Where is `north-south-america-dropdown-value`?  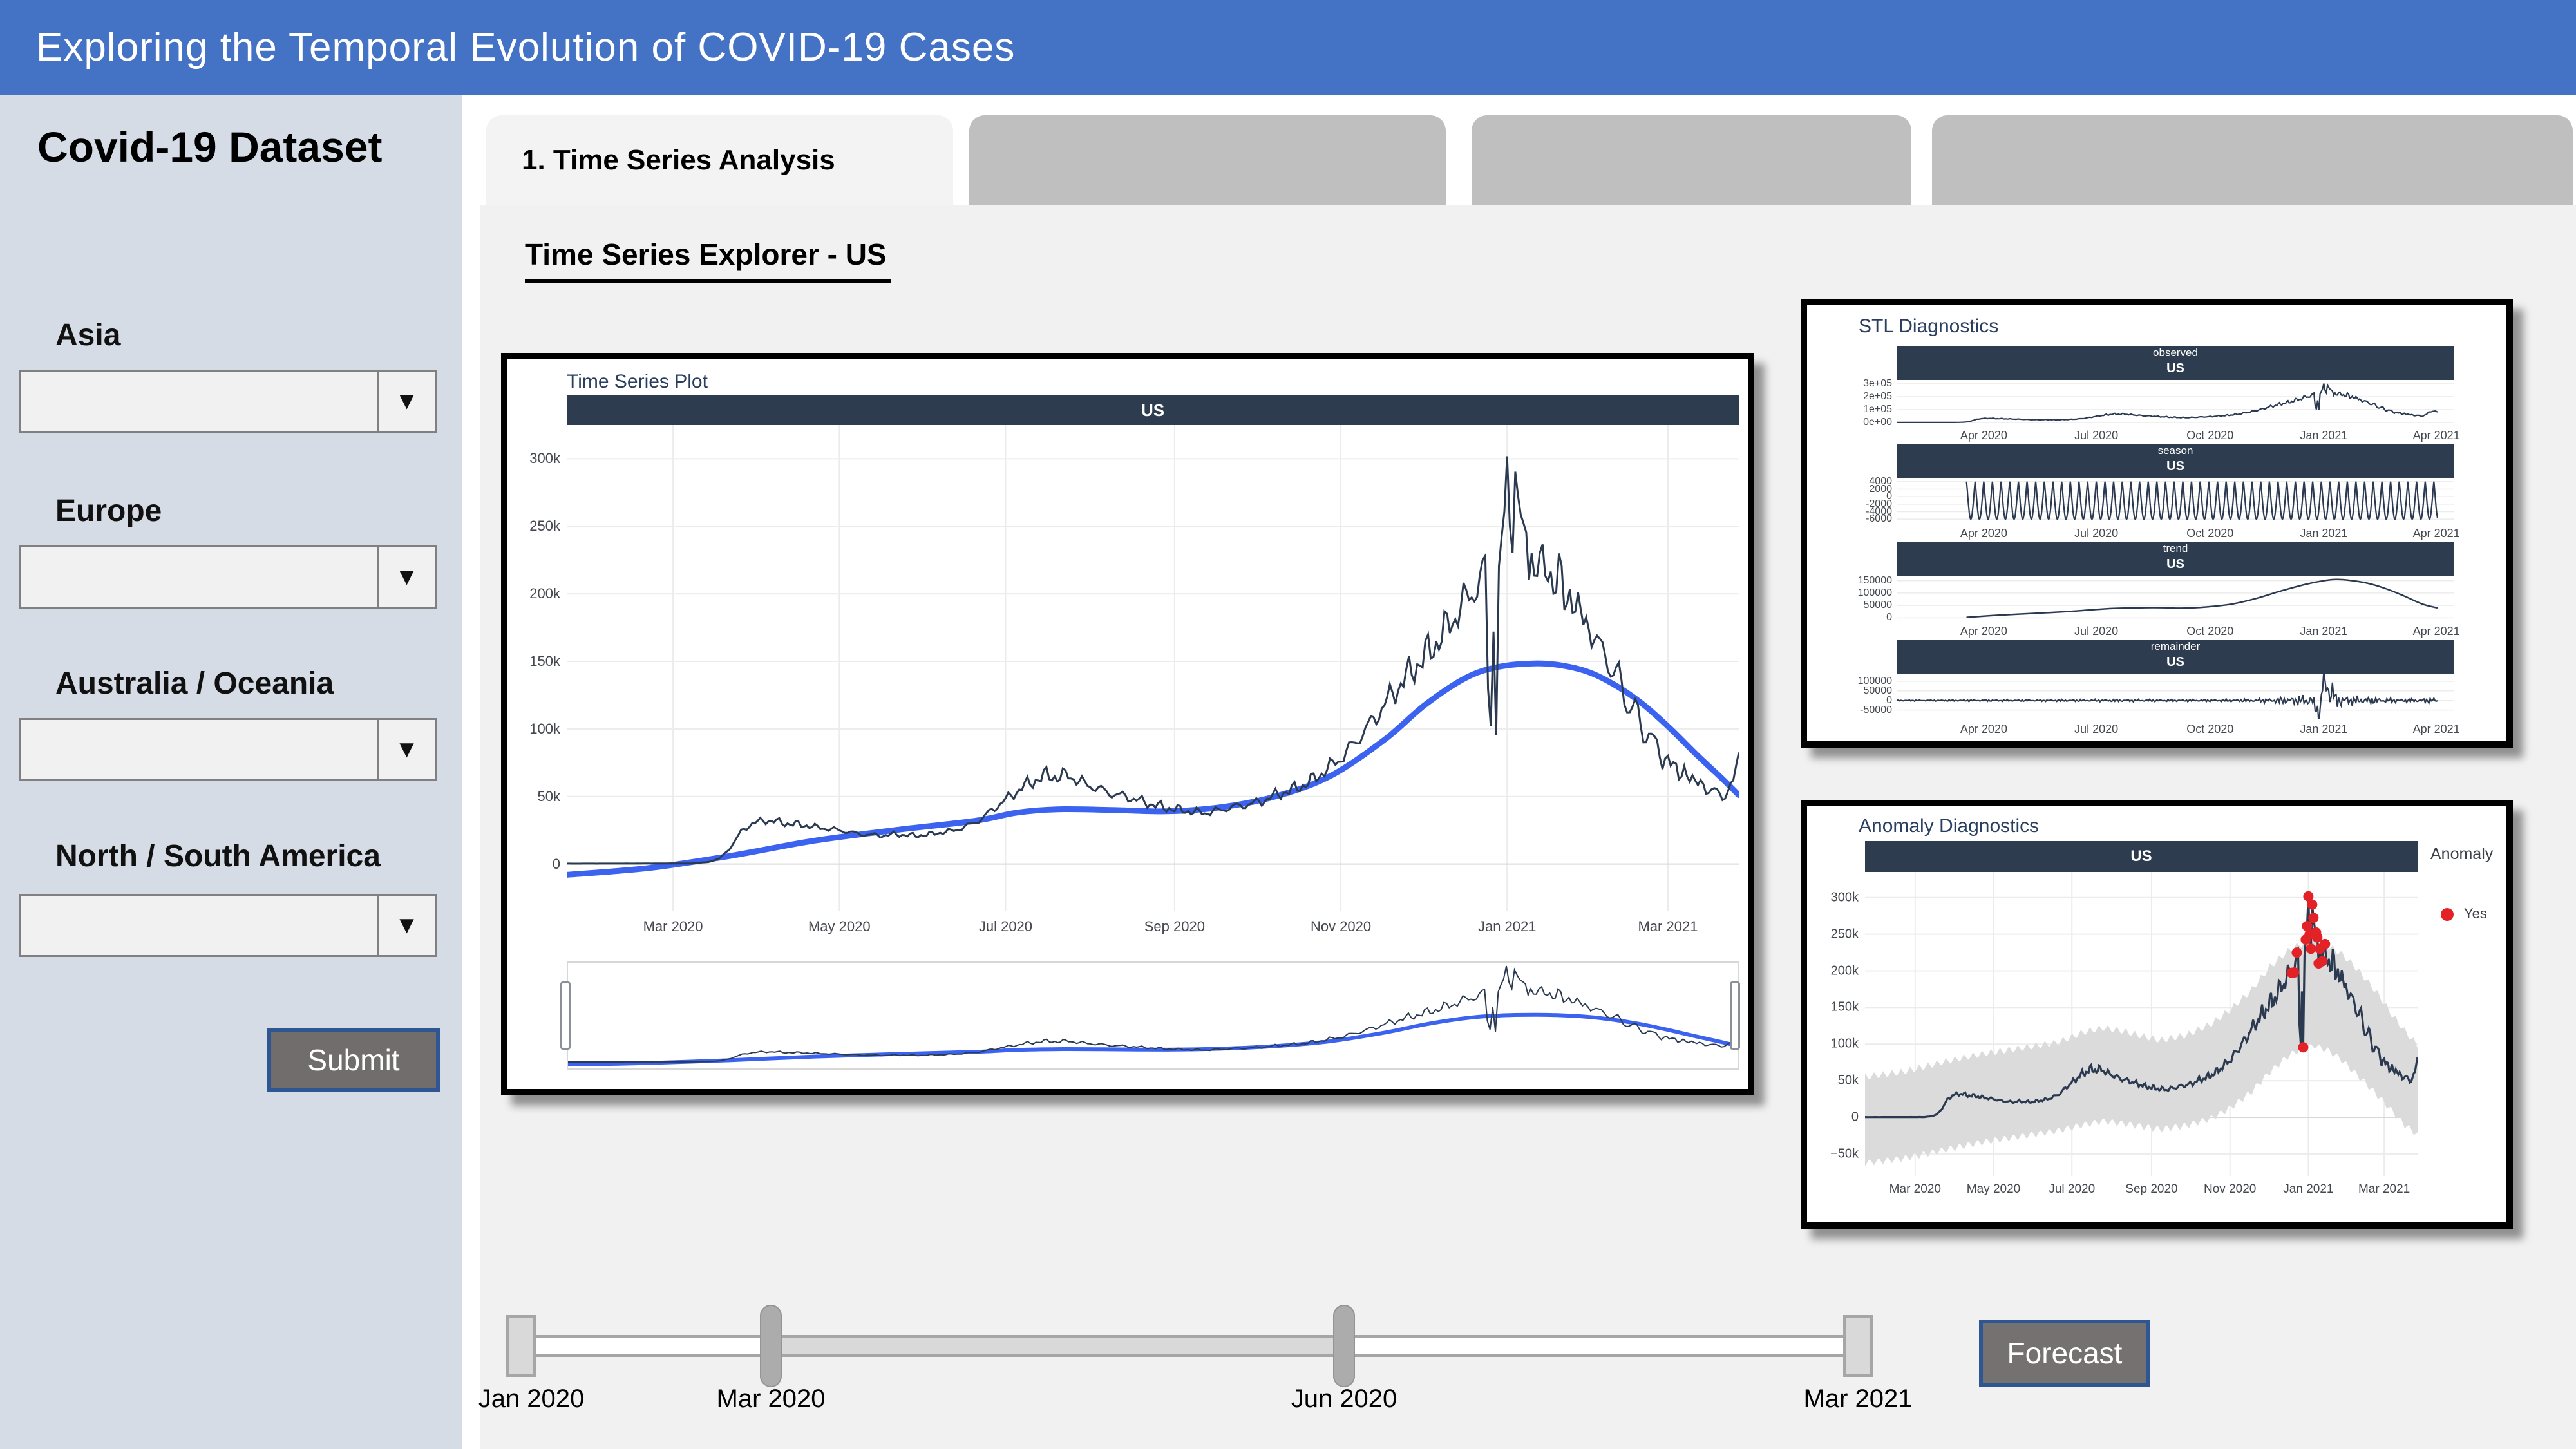
north-south-america-dropdown-value is located at coordinates (199, 925).